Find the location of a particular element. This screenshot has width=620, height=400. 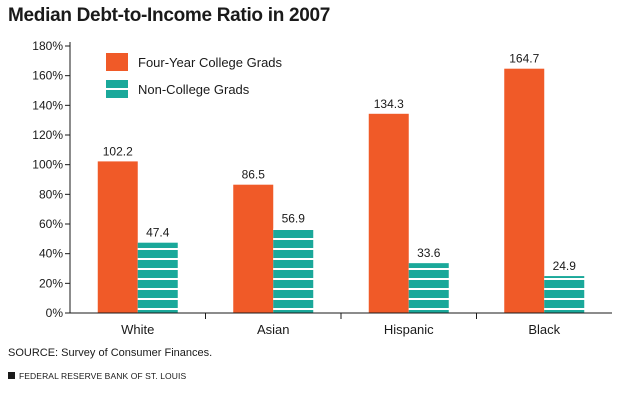

bar-value-label: 102.2 is located at coordinates (118, 151).